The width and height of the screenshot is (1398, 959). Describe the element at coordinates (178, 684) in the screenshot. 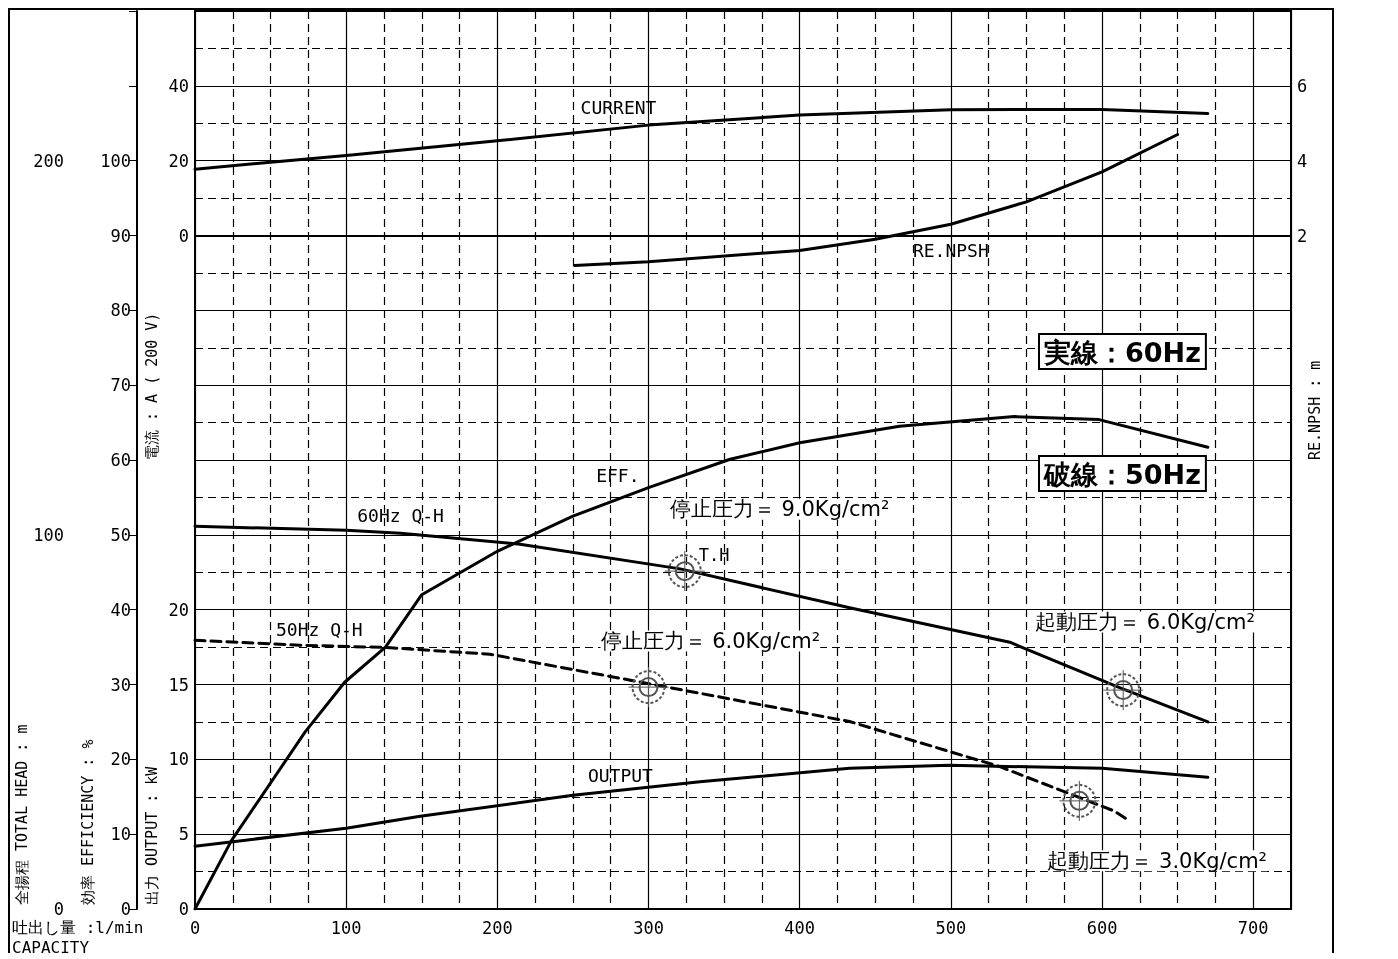

I see `y3-tick-label: 15` at that location.